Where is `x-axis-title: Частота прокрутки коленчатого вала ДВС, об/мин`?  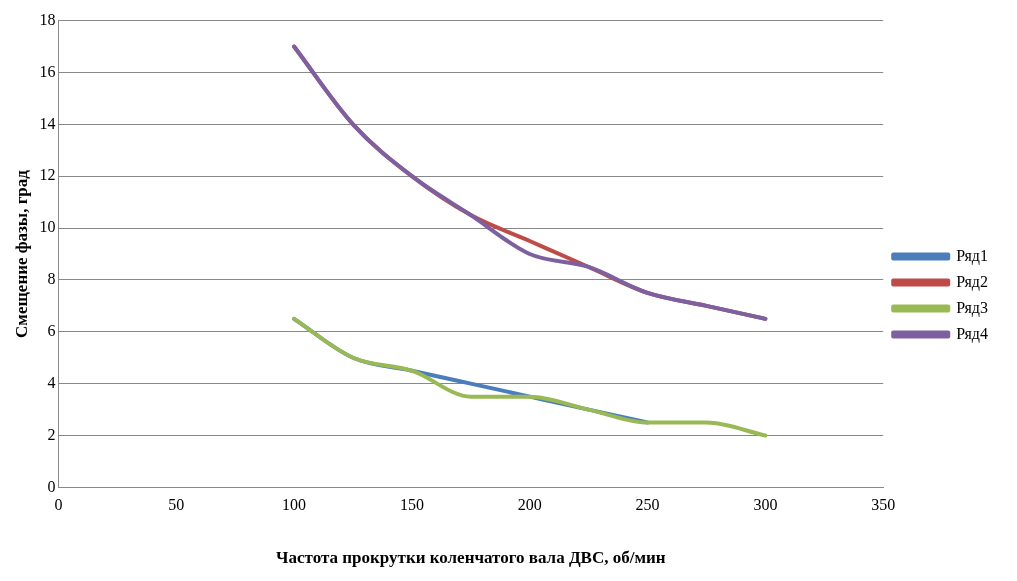 x-axis-title: Частота прокрутки коленчатого вала ДВС, об/мин is located at coordinates (471, 558).